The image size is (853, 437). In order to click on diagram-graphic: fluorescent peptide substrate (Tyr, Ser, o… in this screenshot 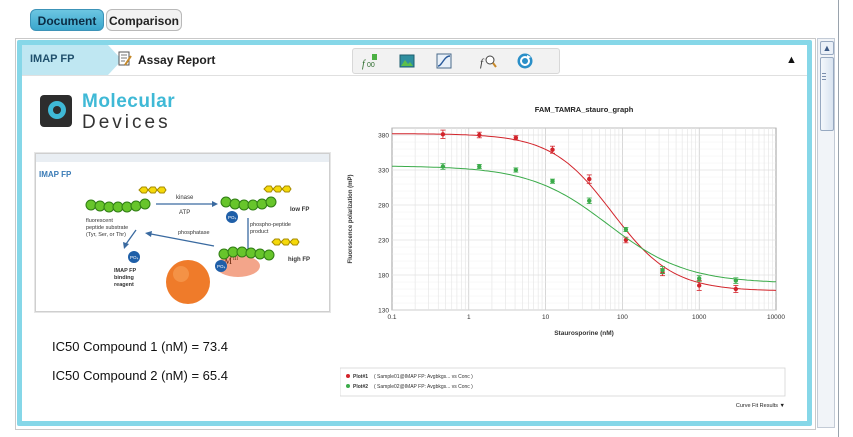, I will do `click(182, 229)`.